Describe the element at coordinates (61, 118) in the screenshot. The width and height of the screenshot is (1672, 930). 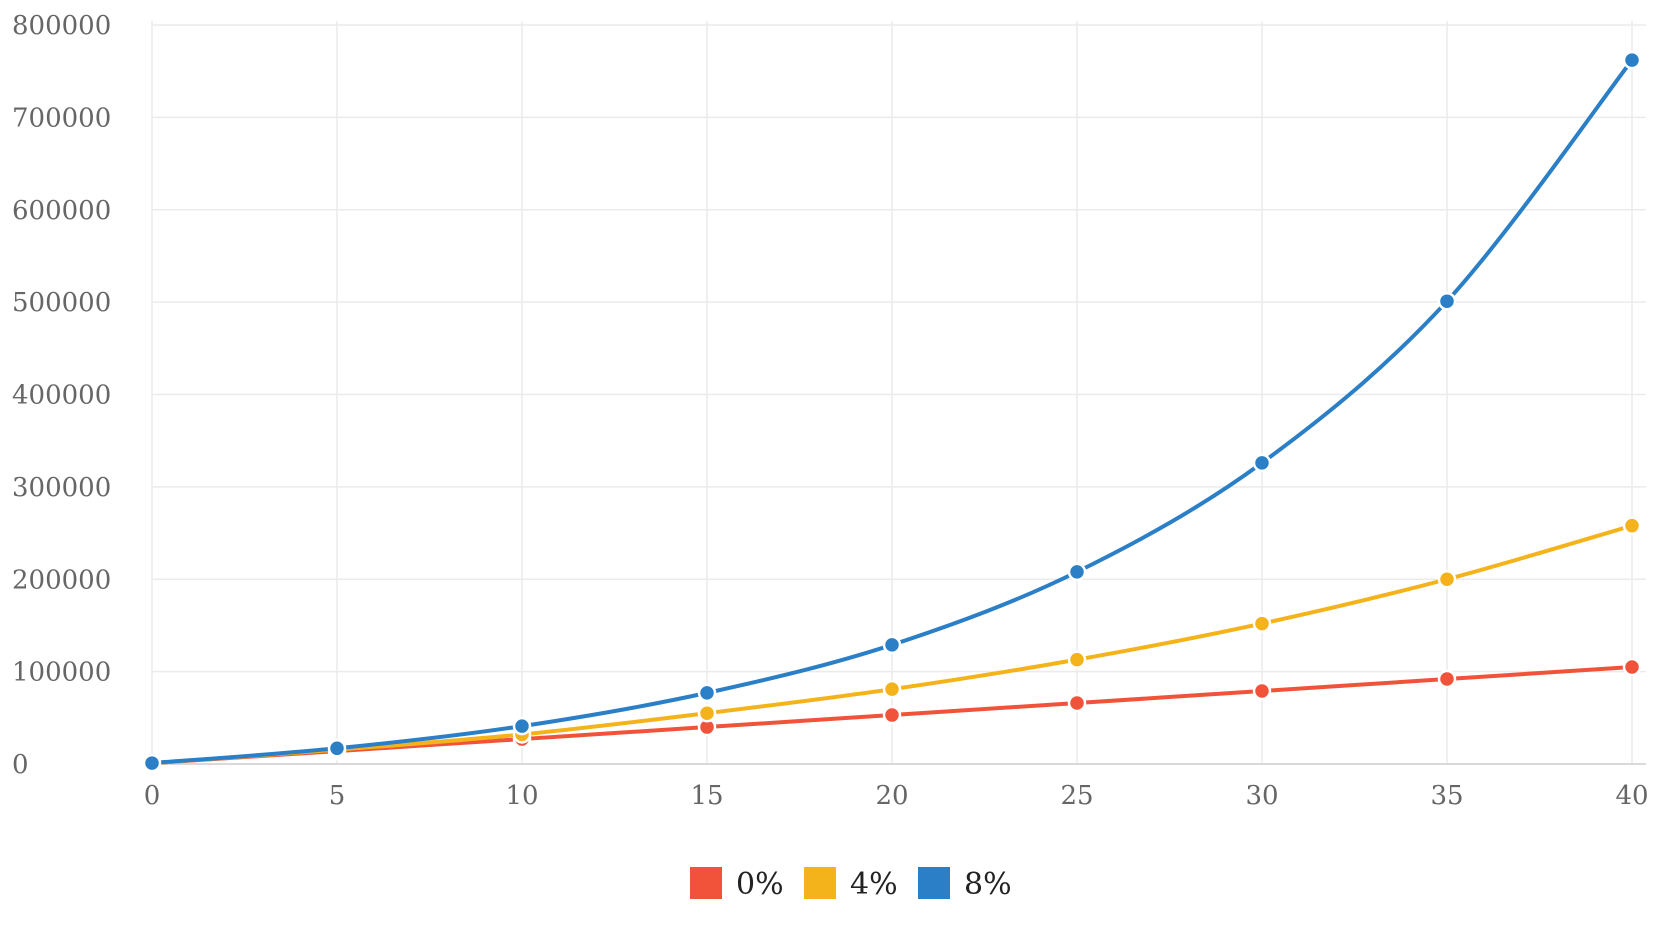
I see `y-tick-label: 700000` at that location.